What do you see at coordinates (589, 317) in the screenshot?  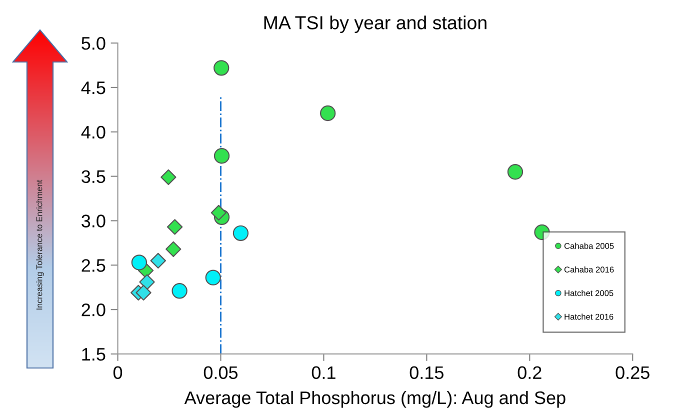 I see `legend-label: Hatchet 2016` at bounding box center [589, 317].